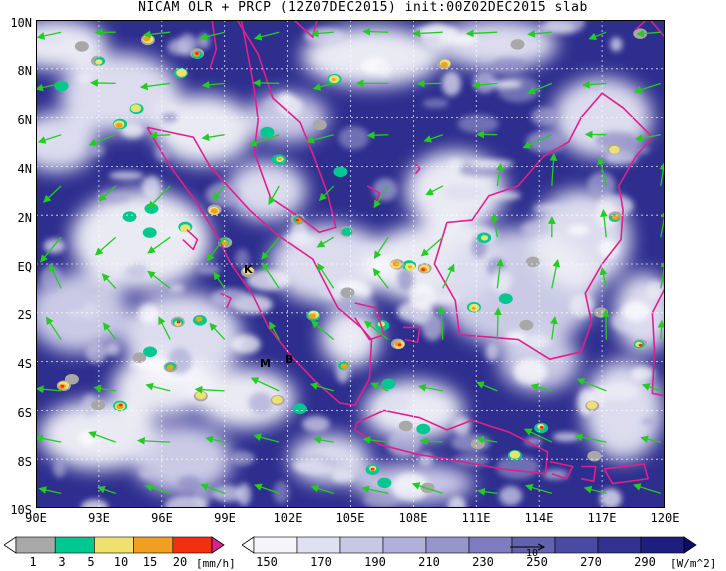 The image size is (726, 571). I want to click on colorbar-arrow-left, so click(10, 545).